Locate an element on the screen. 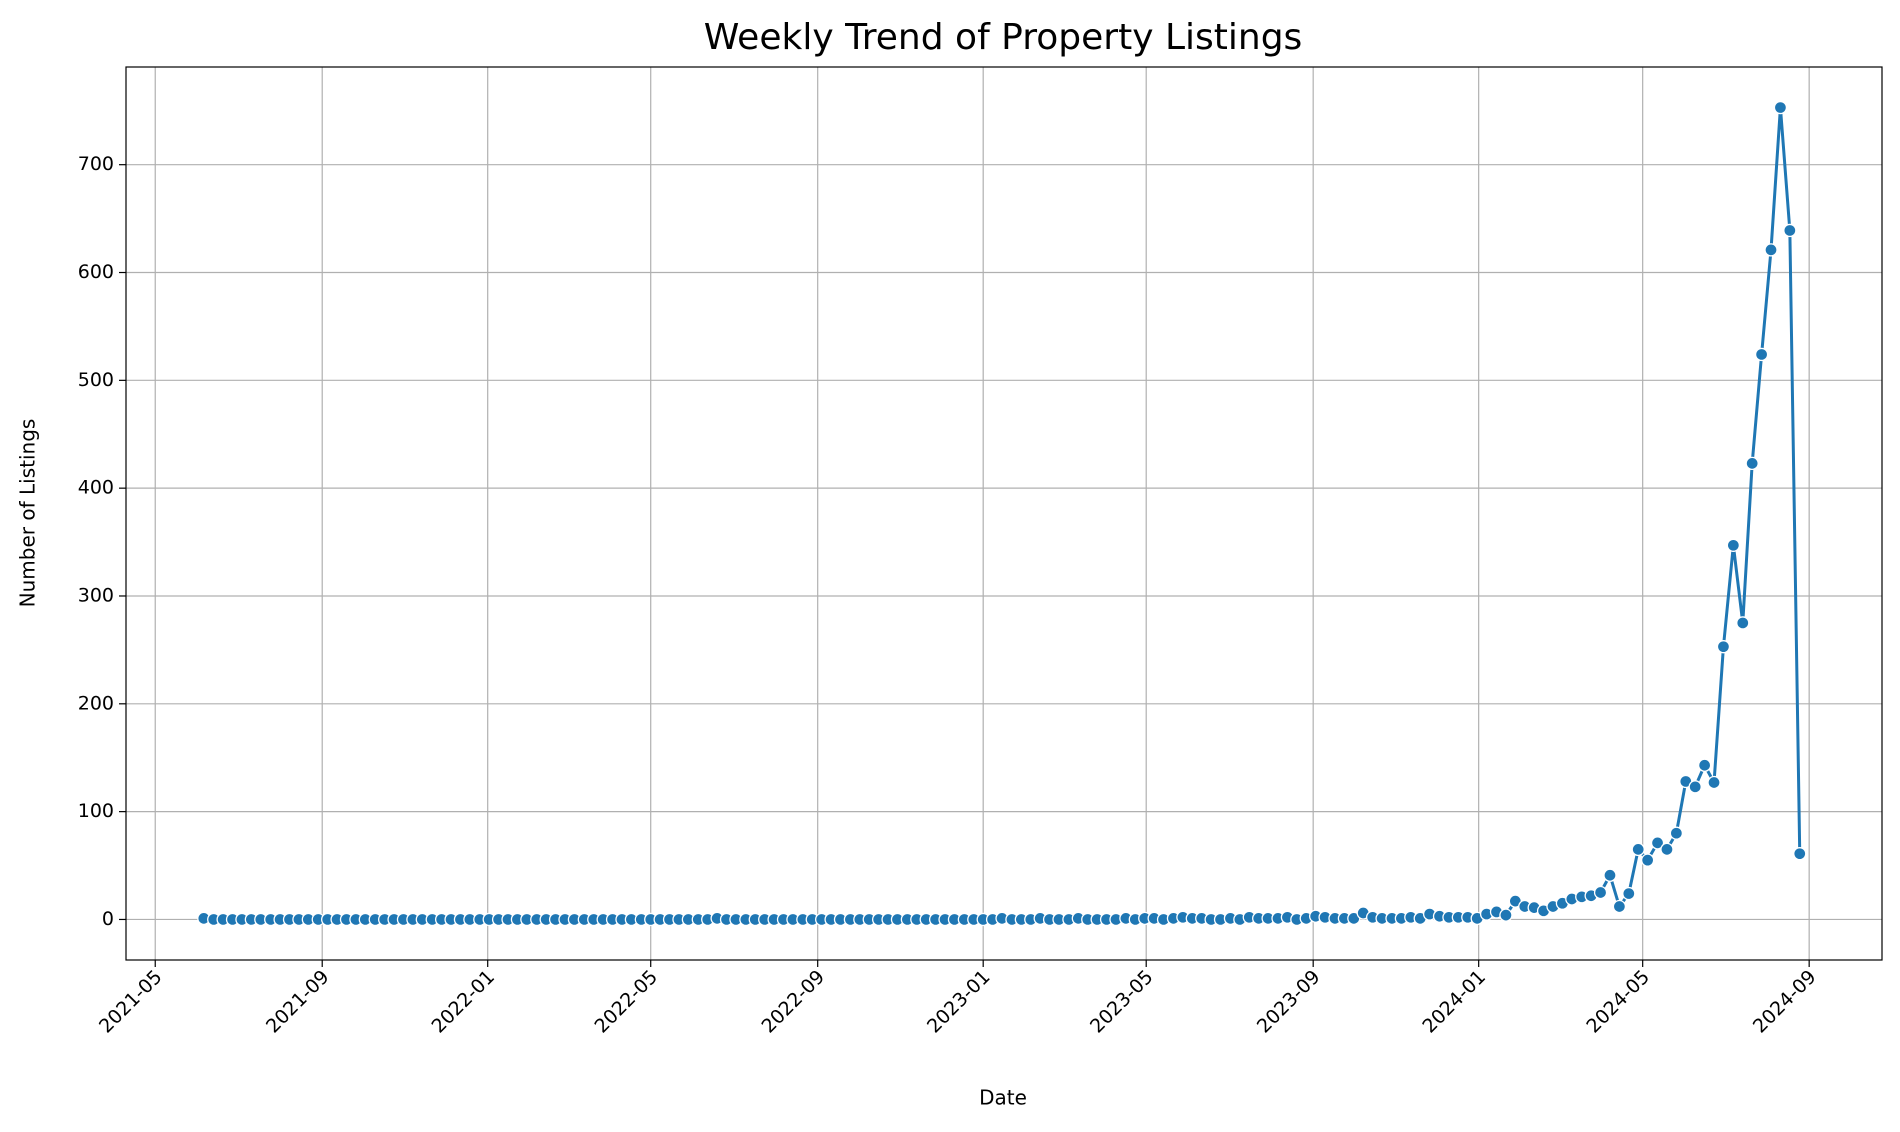 Image resolution: width=1900 pixels, height=1132 pixels. x-tick-label: 2023-05 is located at coordinates (1122, 1002).